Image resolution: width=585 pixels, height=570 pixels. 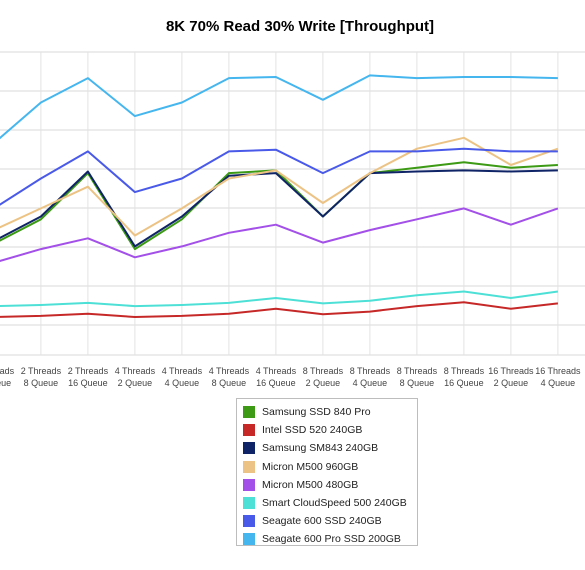 What do you see at coordinates (300, 26) in the screenshot?
I see `chart-title: 8K 70% Read 30% Write [Throughput]` at bounding box center [300, 26].